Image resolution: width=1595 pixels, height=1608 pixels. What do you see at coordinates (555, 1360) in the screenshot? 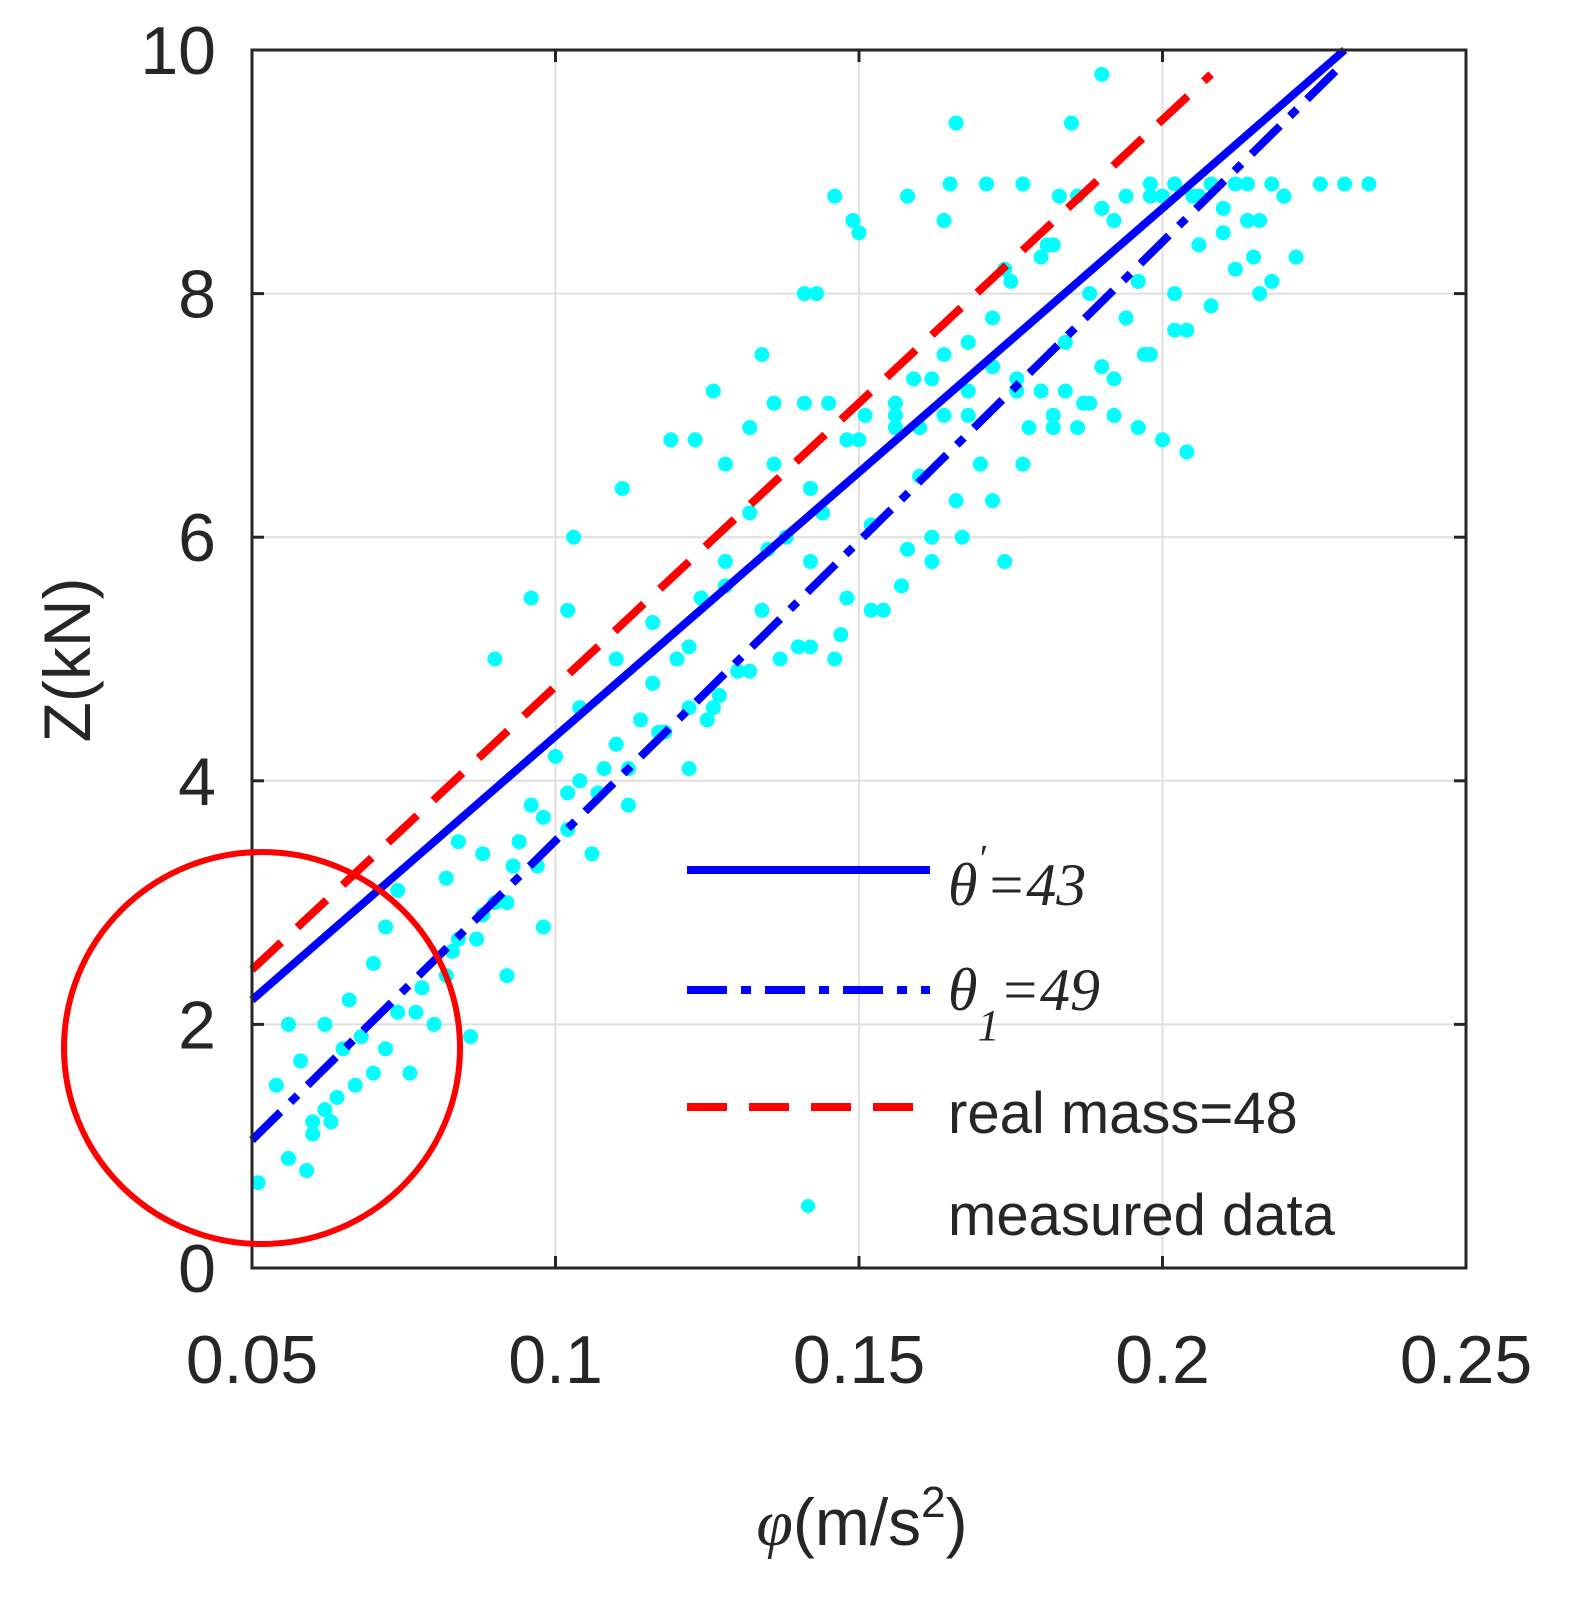
I see `x-tick-label: 0.1` at bounding box center [555, 1360].